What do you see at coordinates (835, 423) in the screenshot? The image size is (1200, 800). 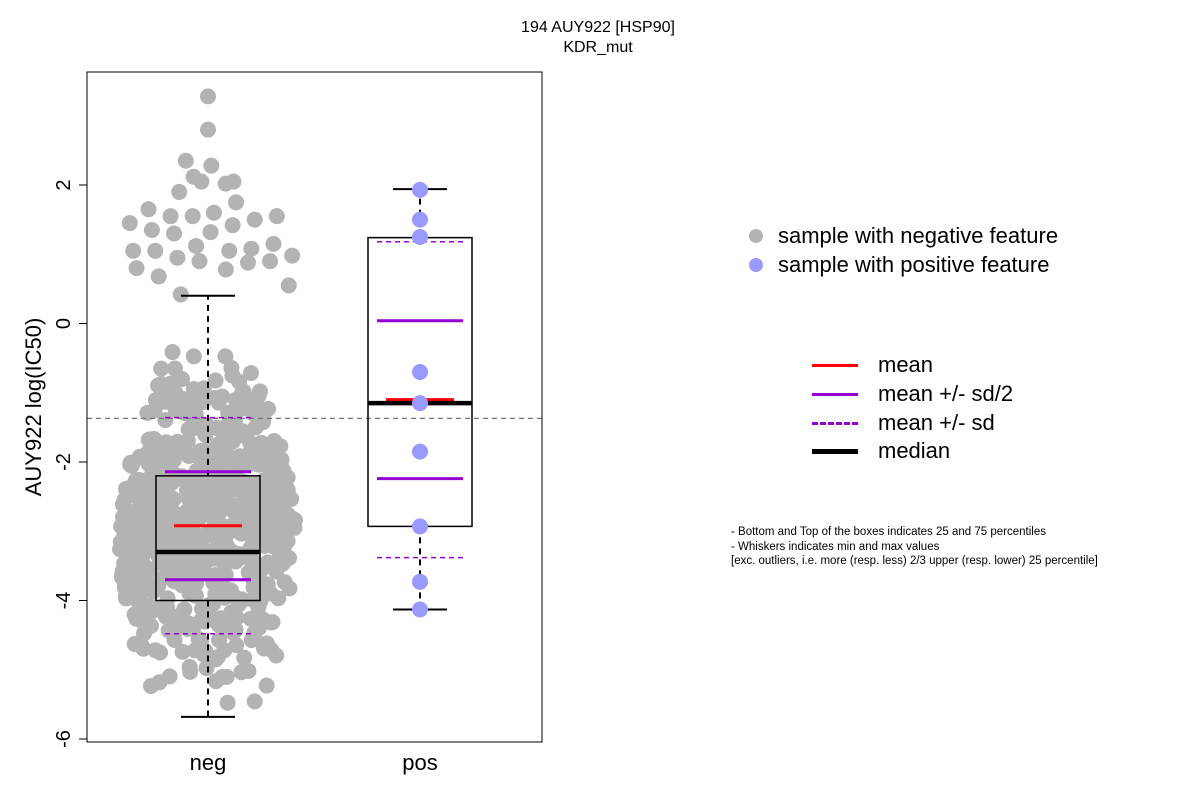 I see `legend-mean-sd-line` at bounding box center [835, 423].